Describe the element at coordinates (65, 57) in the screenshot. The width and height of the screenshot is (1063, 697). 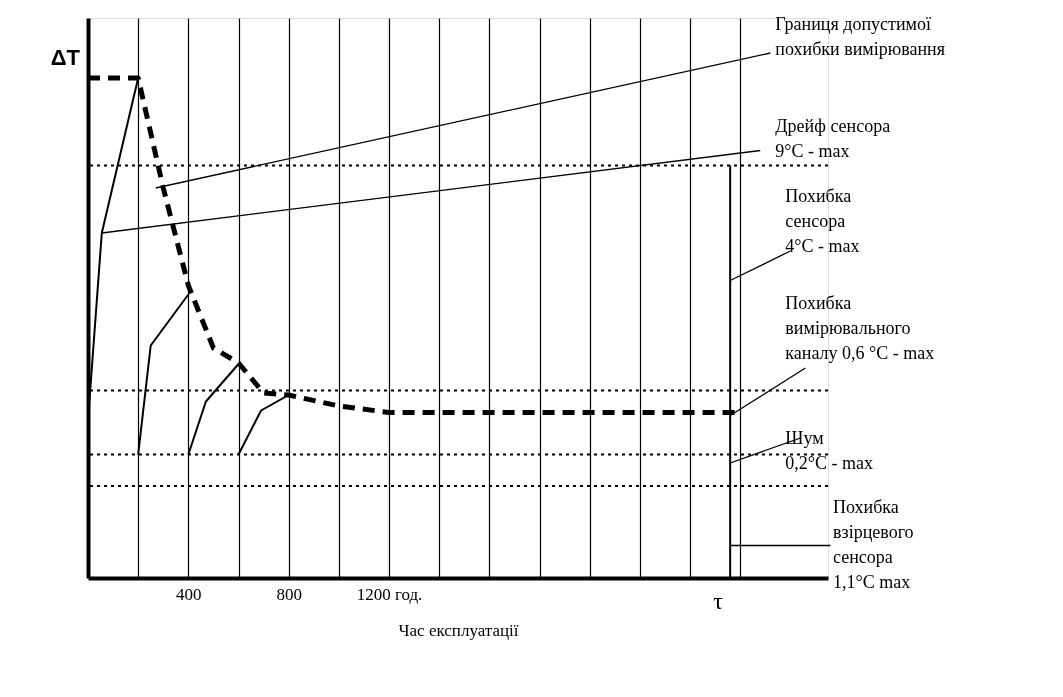
I see `y-axis-title: ΔT` at that location.